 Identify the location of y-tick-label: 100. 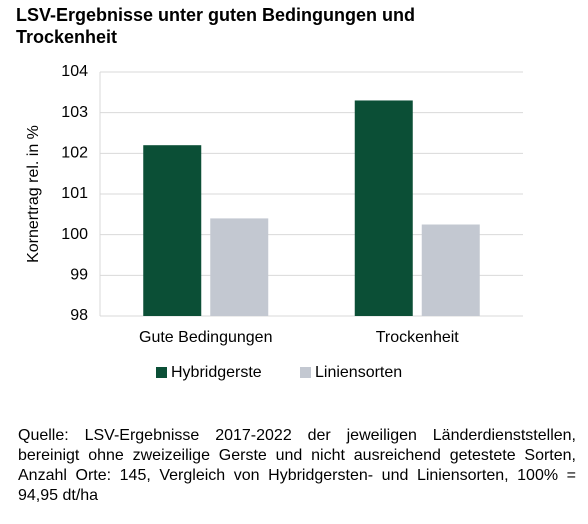
(74, 234).